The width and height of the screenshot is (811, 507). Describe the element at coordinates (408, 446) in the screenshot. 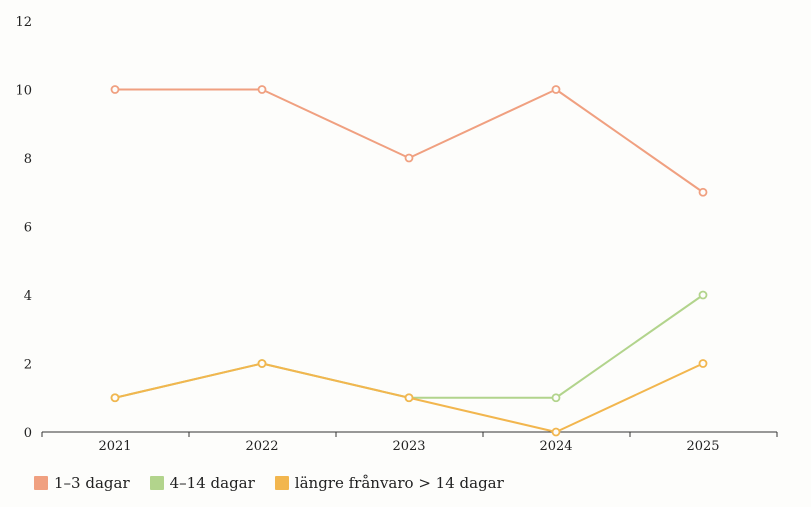

I see `x-tick-label-2023: 2023` at that location.